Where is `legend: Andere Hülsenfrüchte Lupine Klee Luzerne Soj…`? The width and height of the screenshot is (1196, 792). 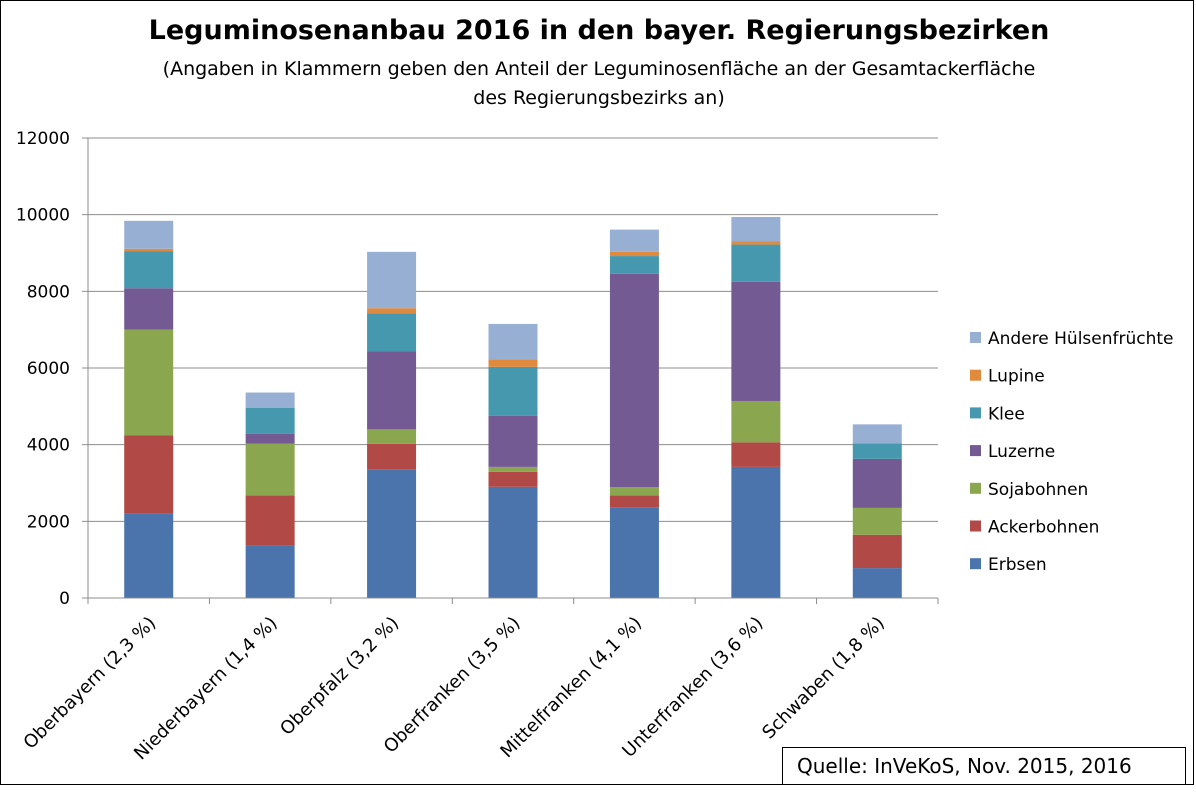 legend: Andere Hülsenfrüchte Lupine Klee Luzerne Soj… is located at coordinates (1072, 452).